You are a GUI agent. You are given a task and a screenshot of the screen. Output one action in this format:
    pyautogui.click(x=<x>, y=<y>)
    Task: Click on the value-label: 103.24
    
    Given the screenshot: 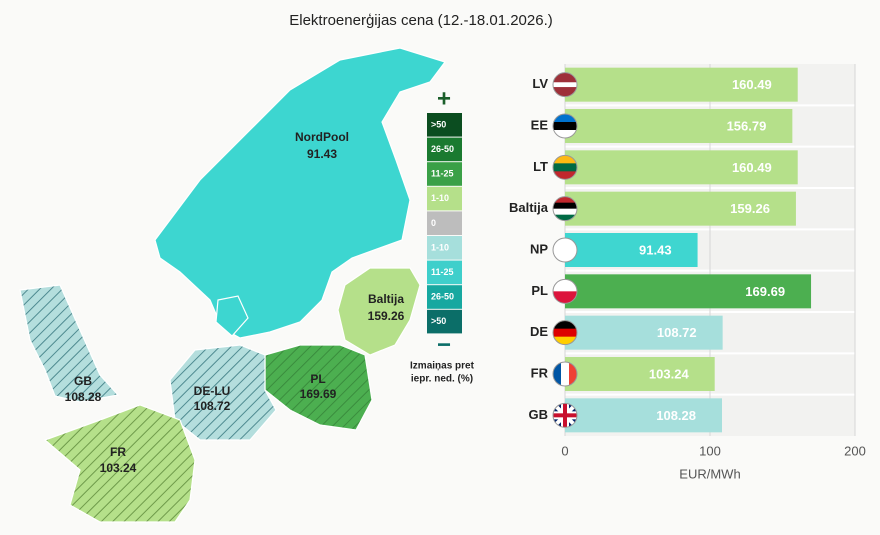 What is the action you would take?
    pyautogui.click(x=669, y=373)
    